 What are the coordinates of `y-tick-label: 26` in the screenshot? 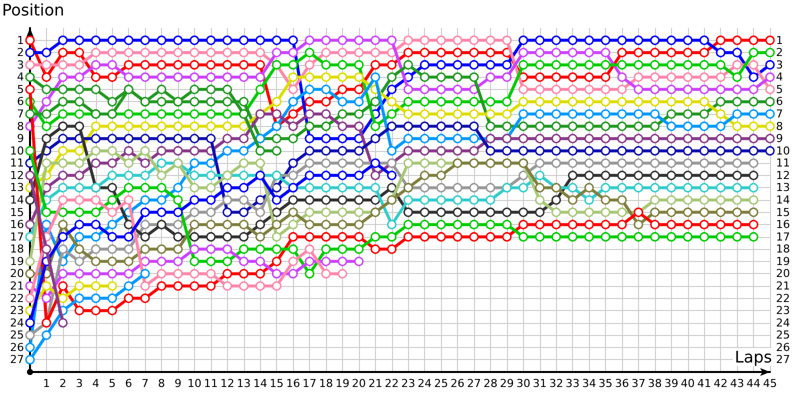 It's located at (17, 347).